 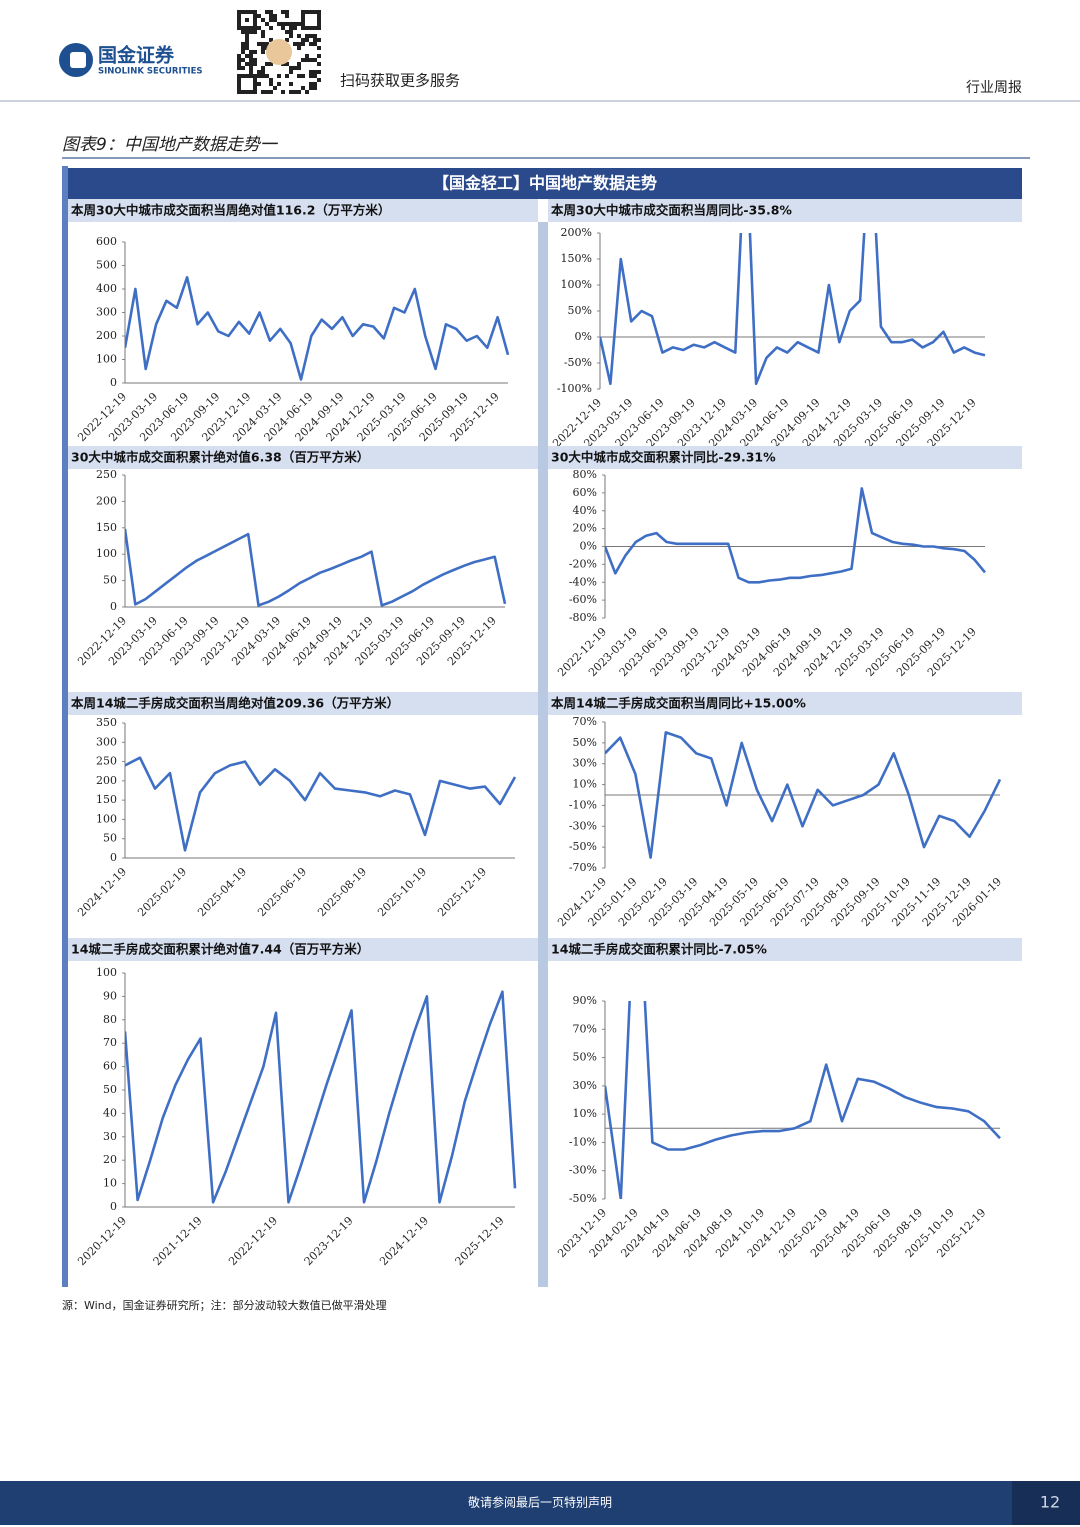 What do you see at coordinates (65, 726) in the screenshot?
I see `frame-left` at bounding box center [65, 726].